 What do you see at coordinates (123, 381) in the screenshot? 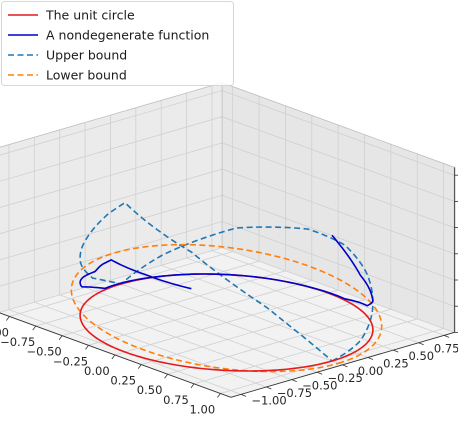
I see `x-tick-label: 0.25` at bounding box center [123, 381].